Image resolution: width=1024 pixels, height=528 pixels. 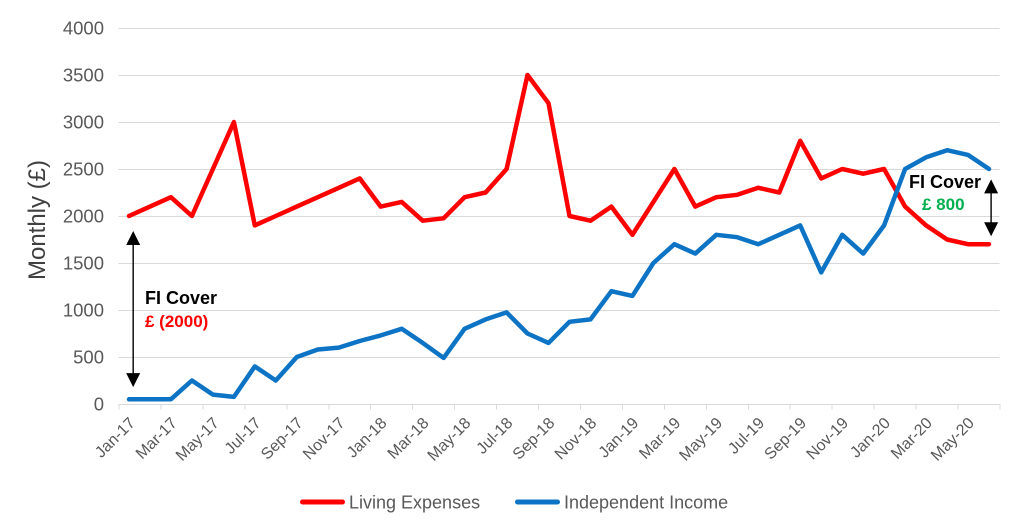 I want to click on x-tick-label: Nov-19, so click(x=828, y=439).